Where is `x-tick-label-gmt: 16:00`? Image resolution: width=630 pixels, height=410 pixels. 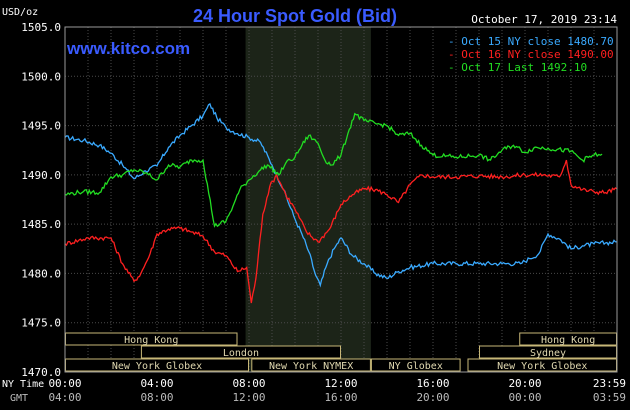 x-tick-label-gmt: 16:00 is located at coordinates (340, 397).